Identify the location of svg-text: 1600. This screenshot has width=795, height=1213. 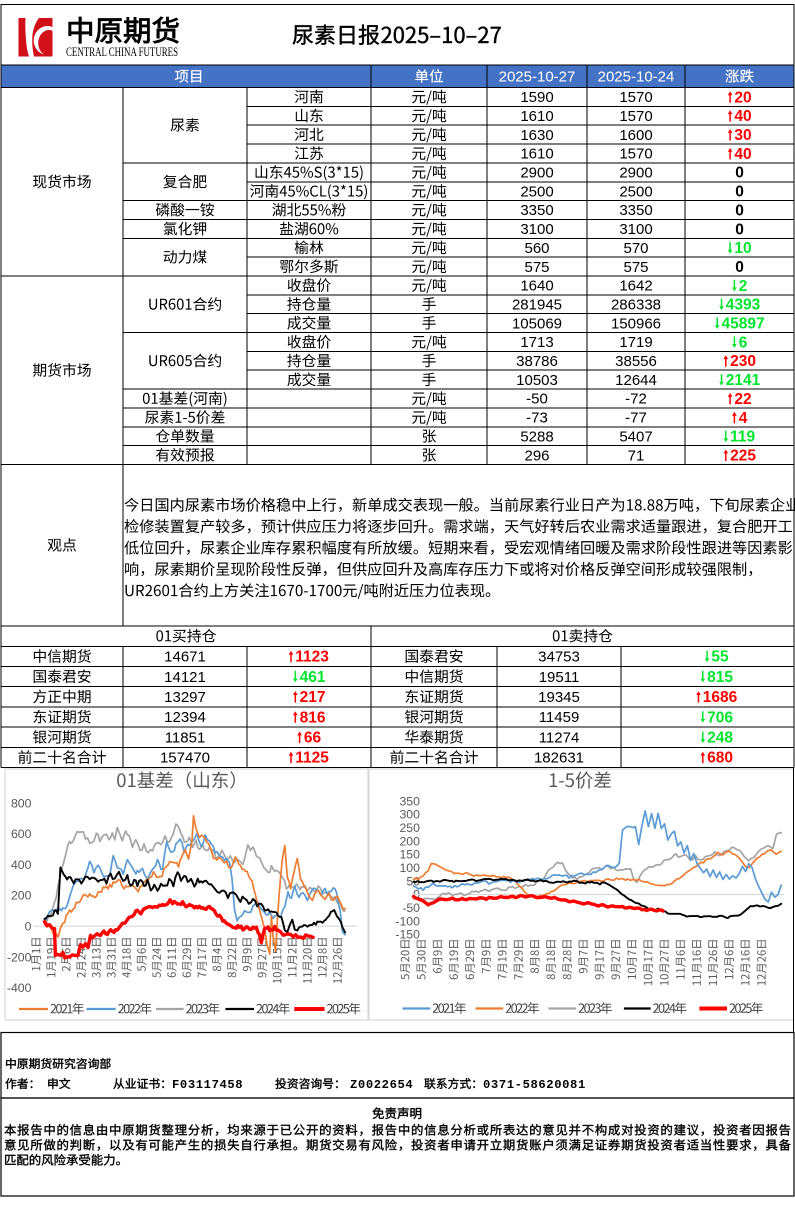
(635, 135).